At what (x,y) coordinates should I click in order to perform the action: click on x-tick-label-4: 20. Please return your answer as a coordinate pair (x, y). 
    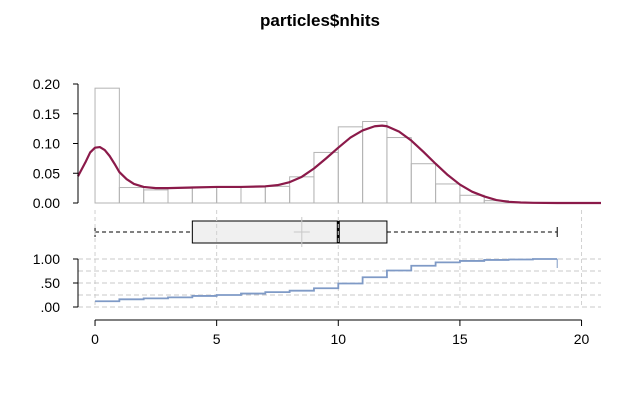
    Looking at the image, I should click on (582, 339).